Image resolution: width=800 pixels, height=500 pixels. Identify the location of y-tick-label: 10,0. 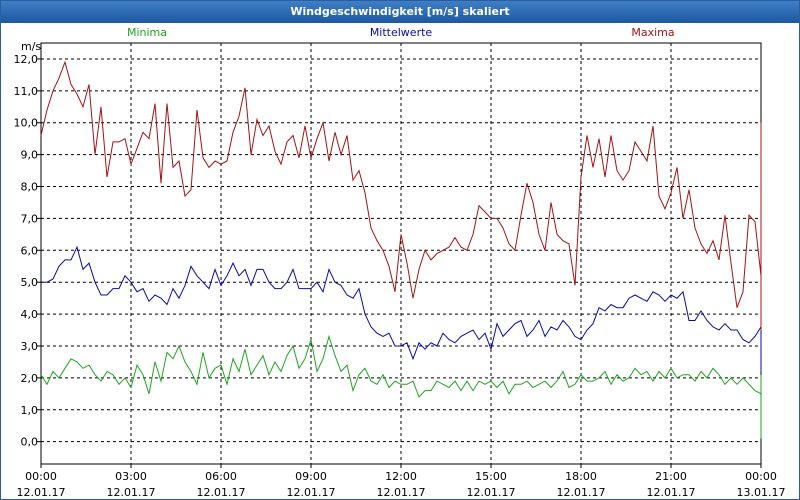
(26, 123).